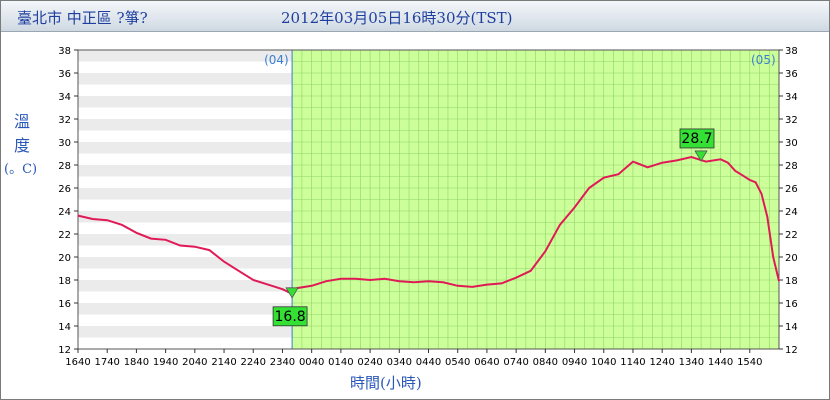 The width and height of the screenshot is (830, 400). What do you see at coordinates (399, 362) in the screenshot?
I see `x-tick-label: 0340` at bounding box center [399, 362].